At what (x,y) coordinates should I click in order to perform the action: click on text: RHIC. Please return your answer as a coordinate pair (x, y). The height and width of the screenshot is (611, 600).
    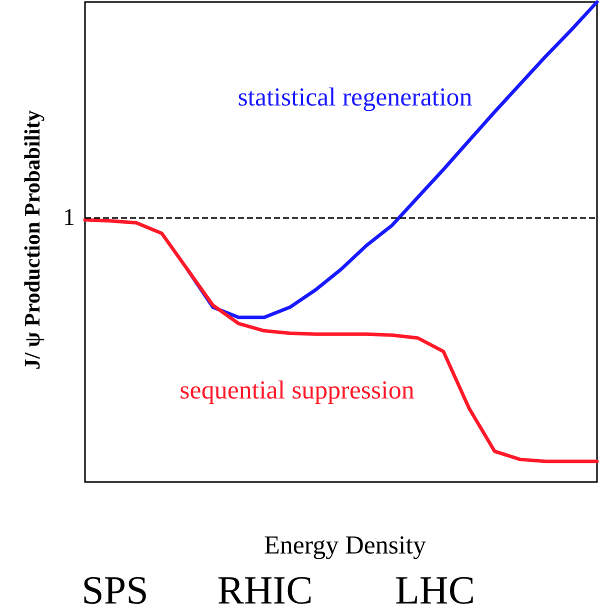
    Looking at the image, I should click on (265, 589).